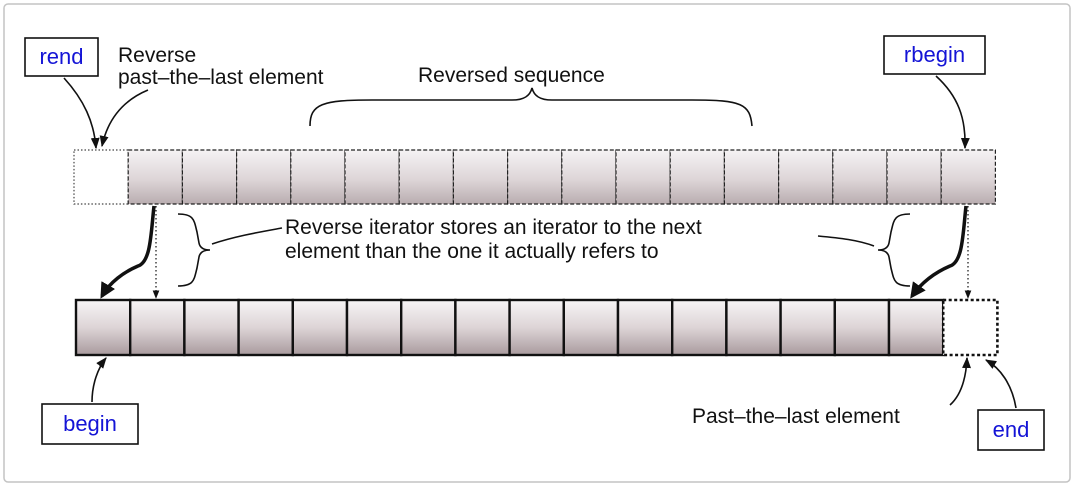 This screenshot has height=486, width=1076. I want to click on begin-label: begin, so click(90, 424).